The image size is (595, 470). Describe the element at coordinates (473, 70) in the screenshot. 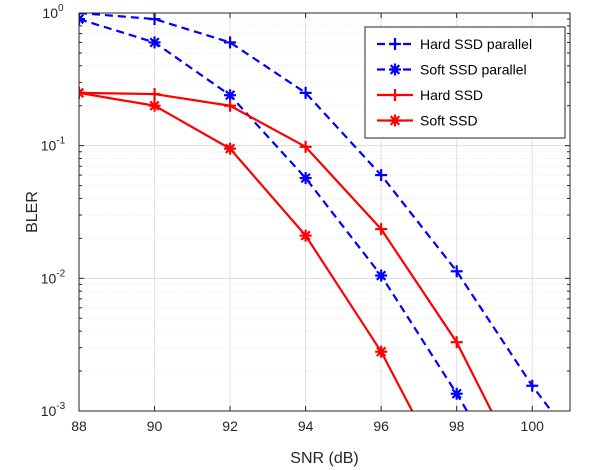

I see `legend-label: Soft SSD parallel` at that location.